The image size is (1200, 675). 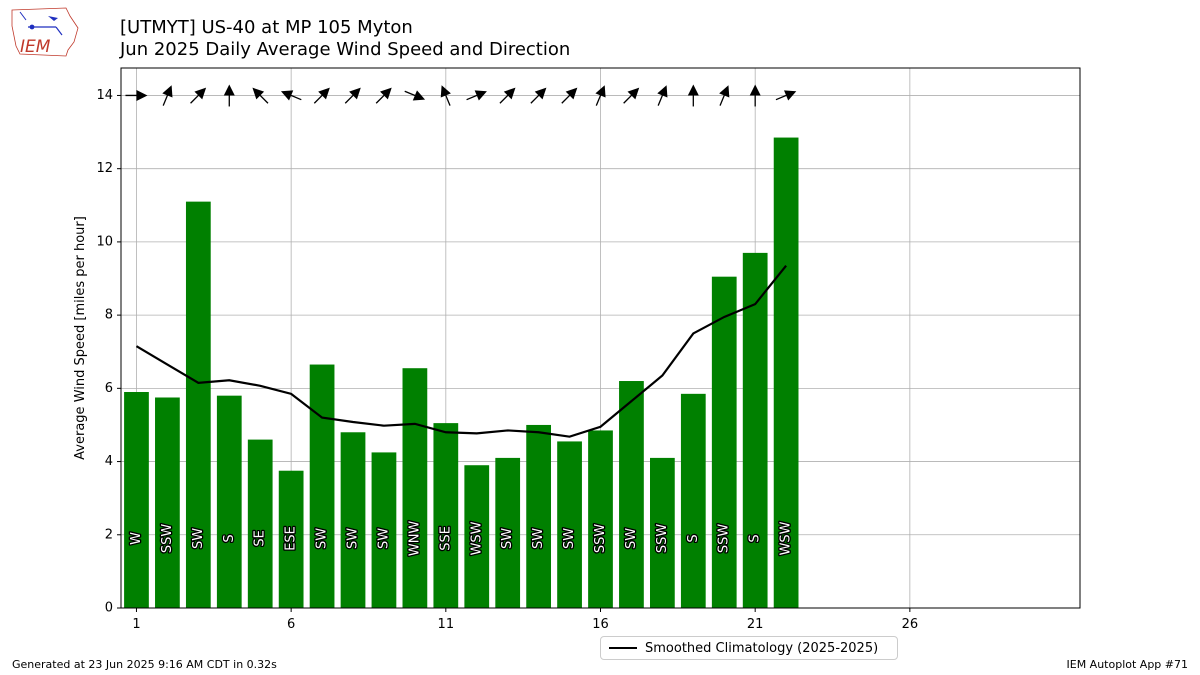 I want to click on climatology-line-layer, so click(x=461, y=351).